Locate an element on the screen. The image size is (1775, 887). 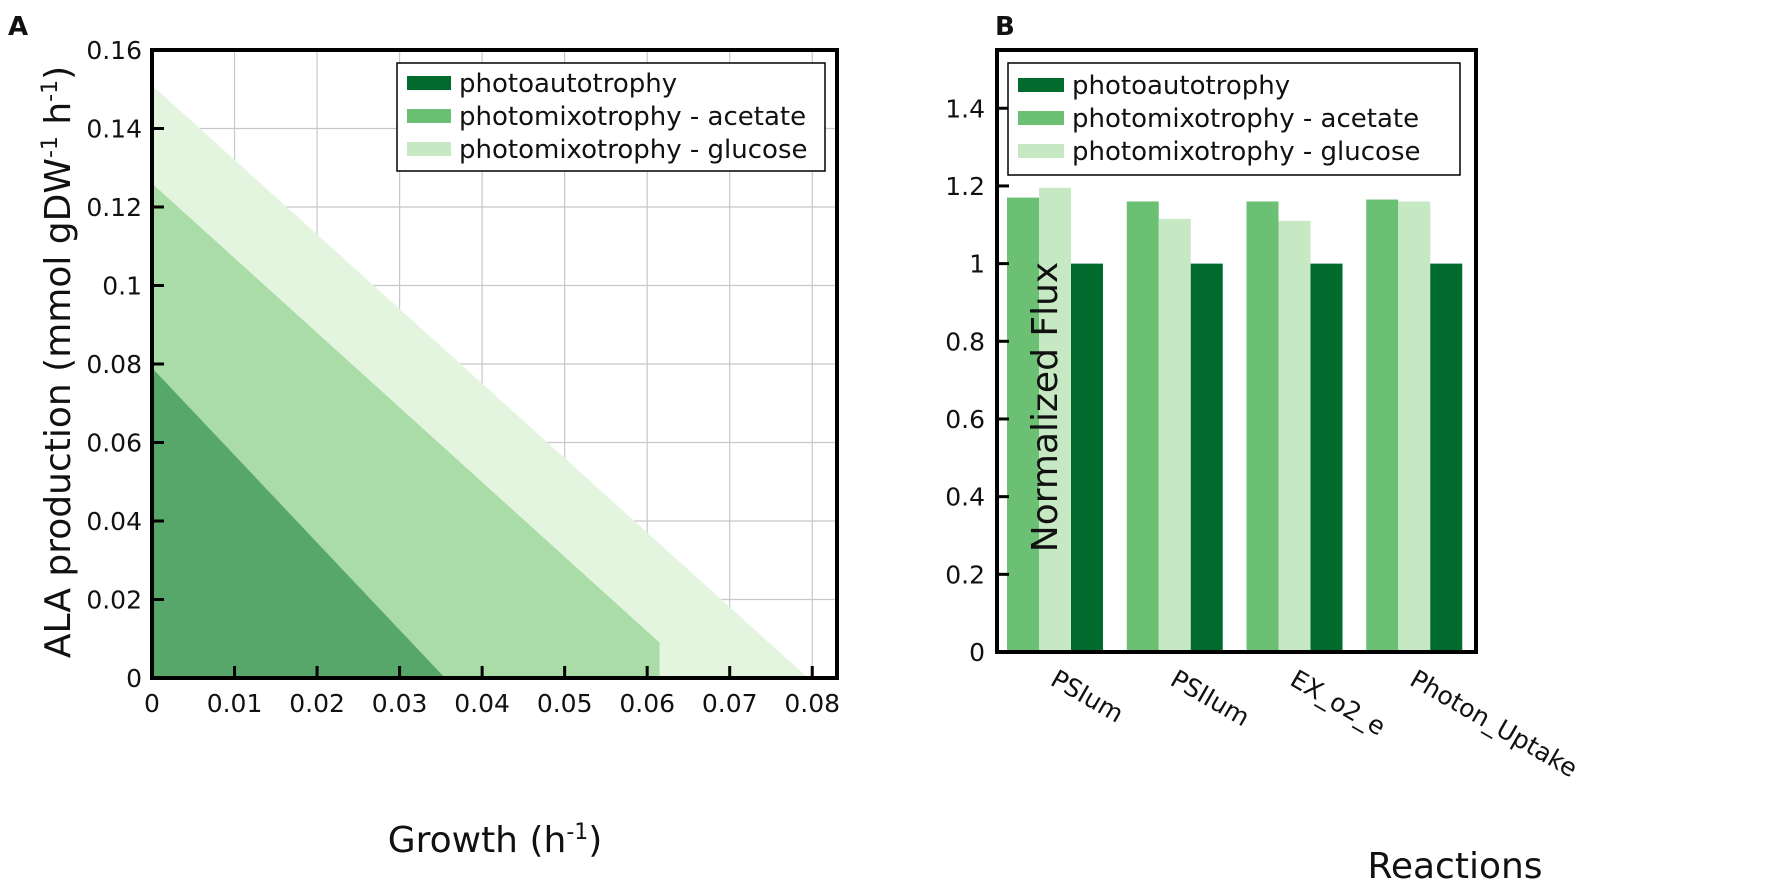
panel-b-x-axis-title: Reactions is located at coordinates (1454, 866).